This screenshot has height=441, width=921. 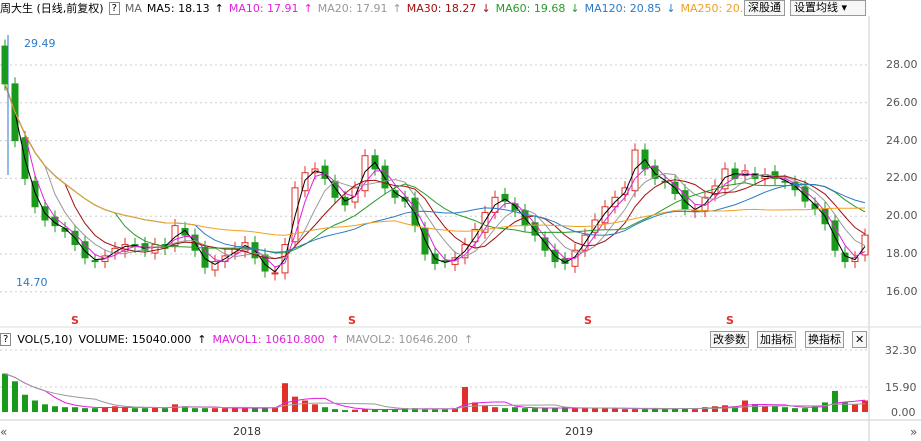 What do you see at coordinates (32, 282) in the screenshot?
I see `min-price-label: 14.70` at bounding box center [32, 282].